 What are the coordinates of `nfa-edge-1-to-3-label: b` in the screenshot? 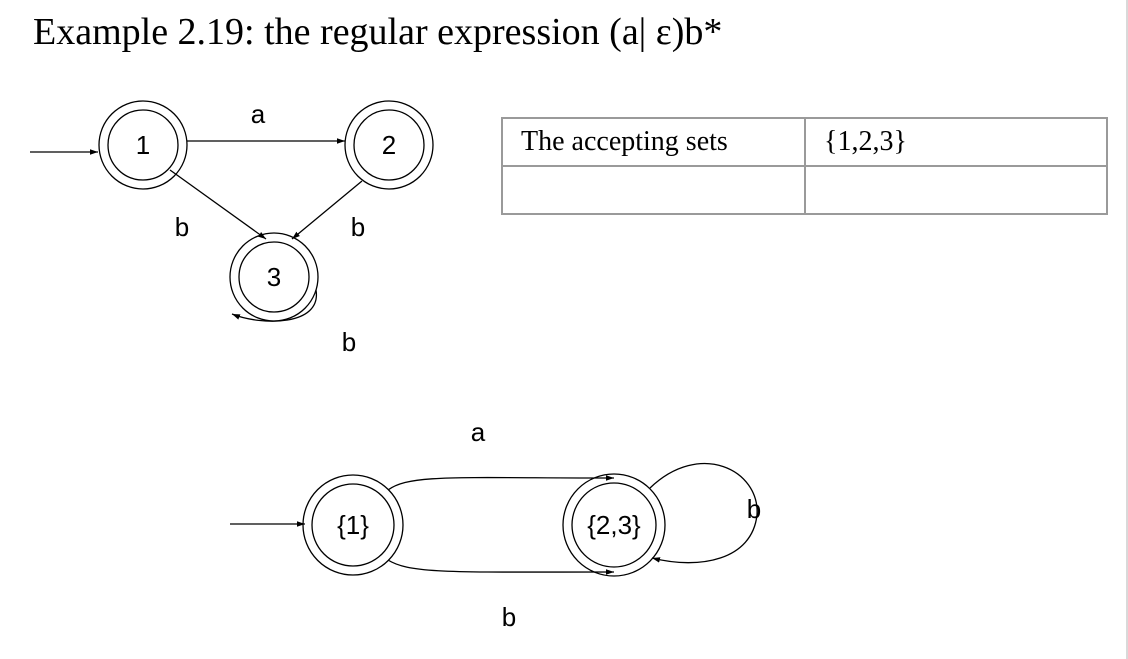 It's located at (182, 227).